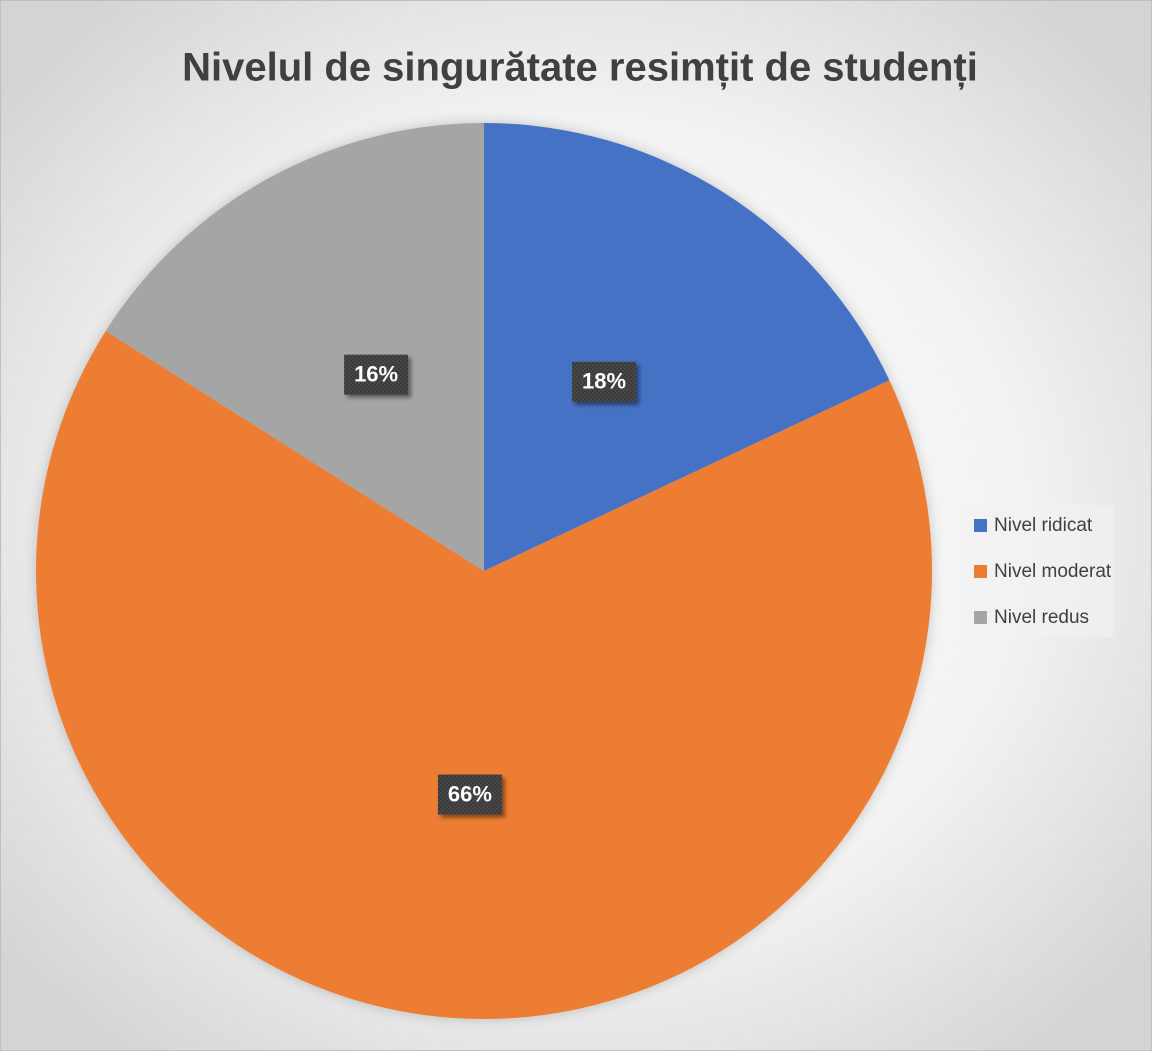 This screenshot has height=1051, width=1152. I want to click on data-label: 16%, so click(376, 374).